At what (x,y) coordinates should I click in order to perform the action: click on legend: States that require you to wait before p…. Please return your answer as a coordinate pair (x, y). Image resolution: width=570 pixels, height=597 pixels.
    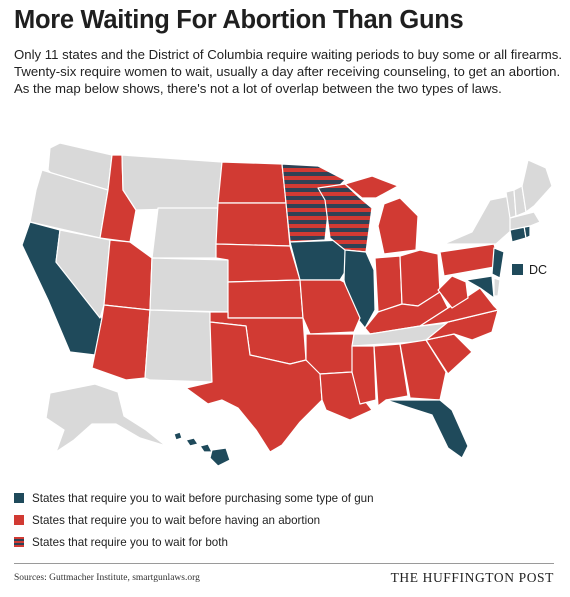
    Looking at the image, I should click on (284, 520).